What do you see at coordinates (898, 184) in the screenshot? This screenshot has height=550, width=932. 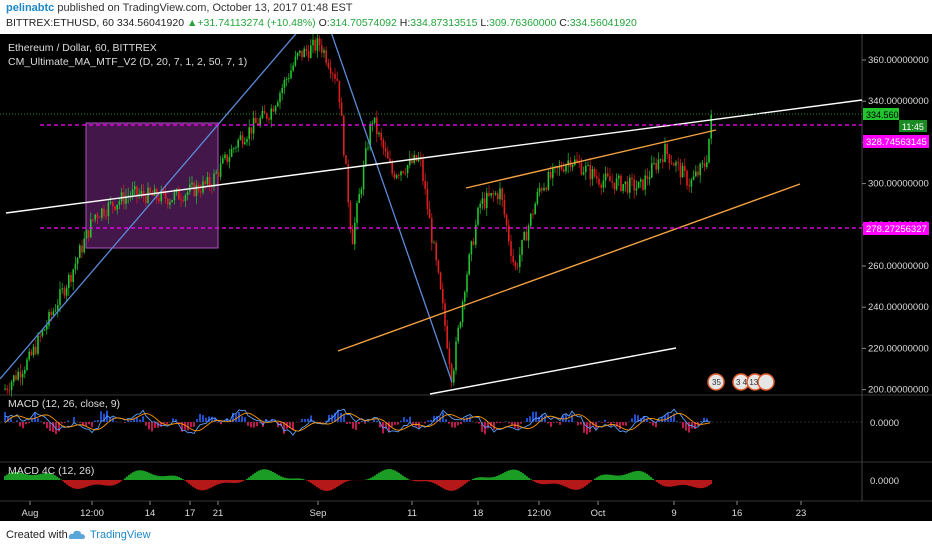 I see `price-tick-label: 300.00000000` at bounding box center [898, 184].